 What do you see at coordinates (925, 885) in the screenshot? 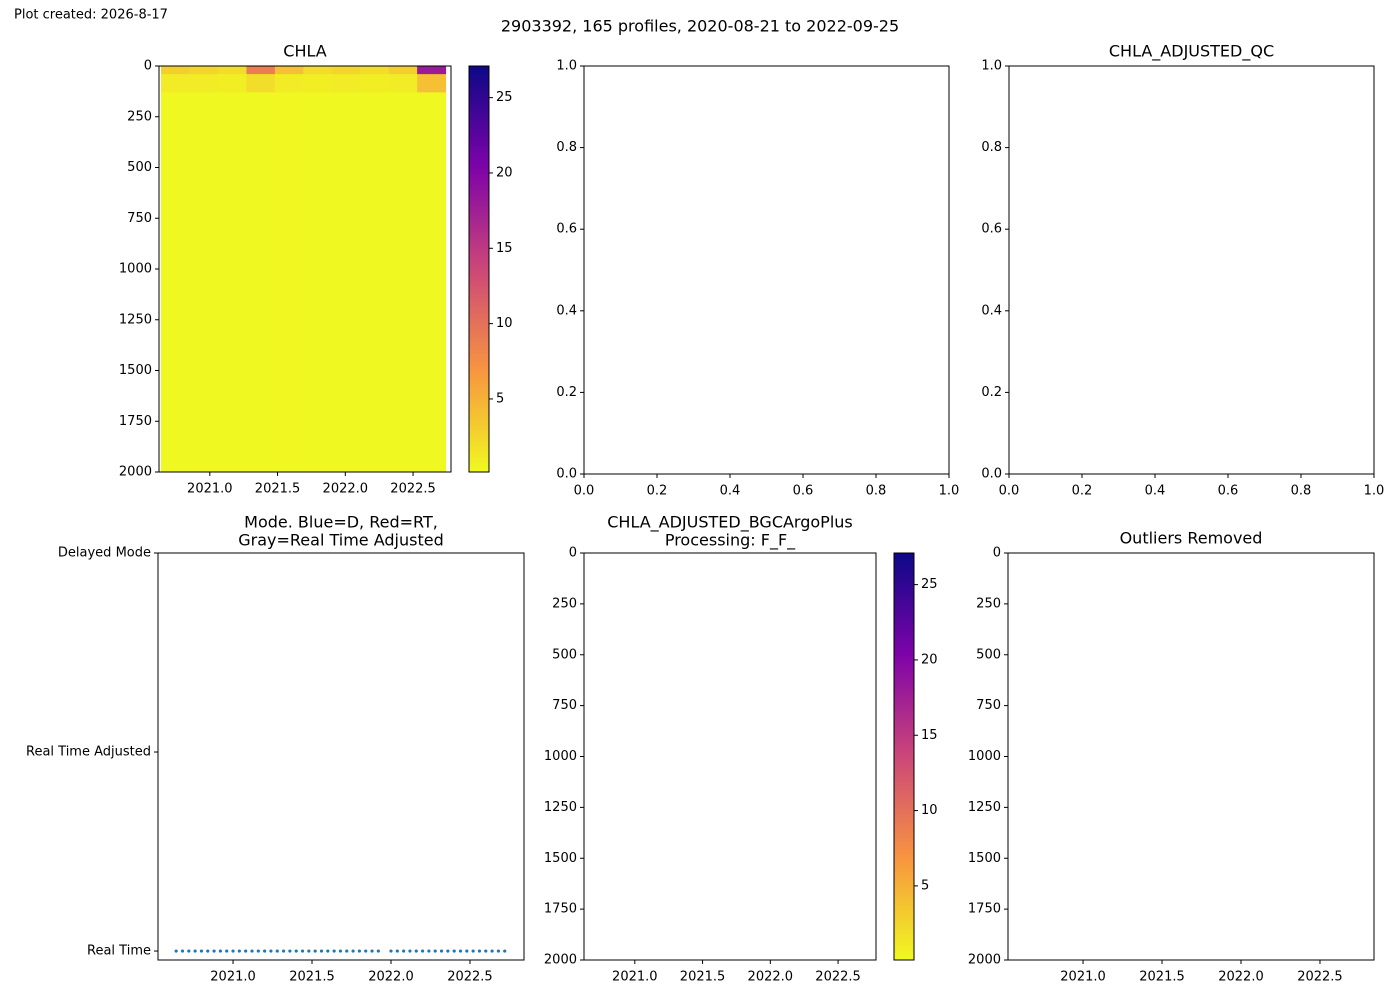
I see `colorbar-tick-label: 5` at bounding box center [925, 885].